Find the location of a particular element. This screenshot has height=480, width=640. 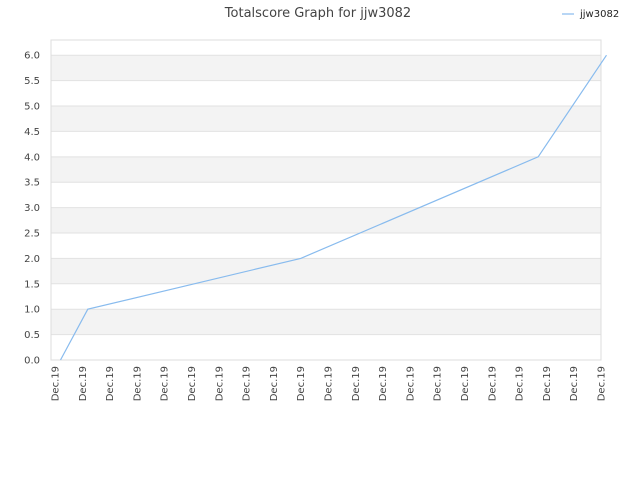

y-tick-label: 1.0 is located at coordinates (32, 310).